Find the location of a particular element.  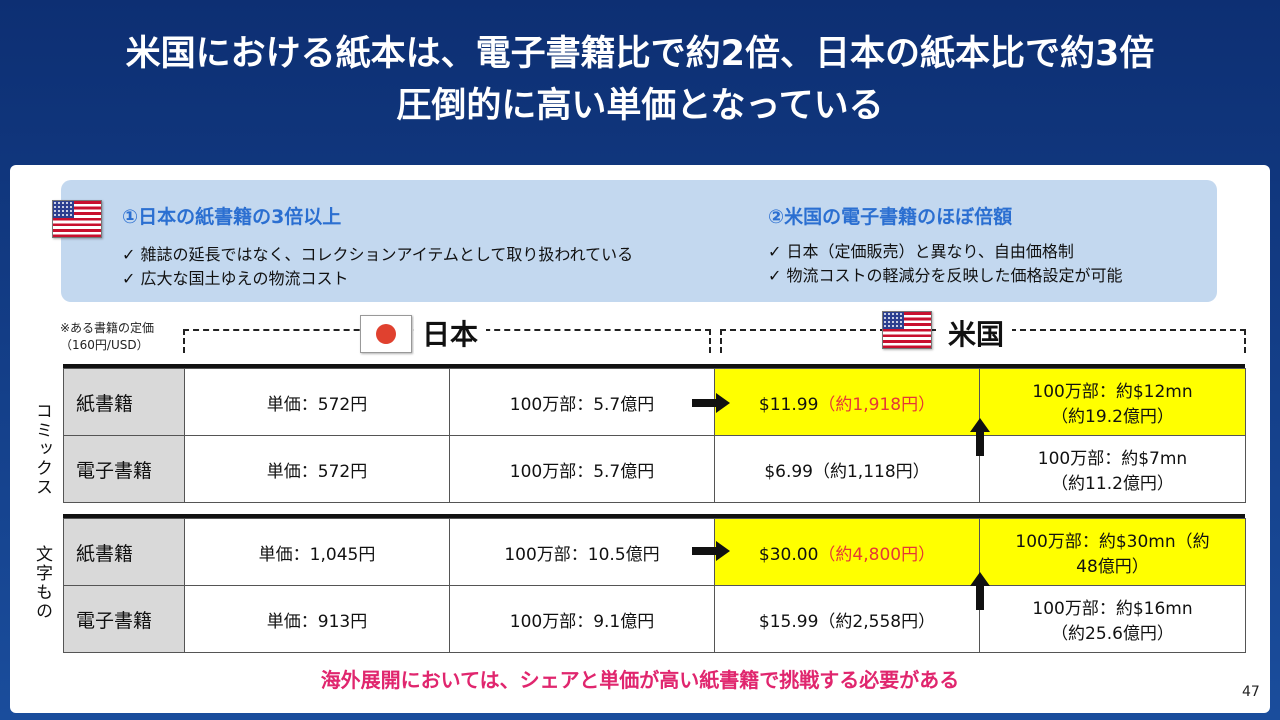

info-left-item-1: ✓ 雑誌の延長ではなく、コレクションアイテムとして取り扱われている is located at coordinates (378, 254).